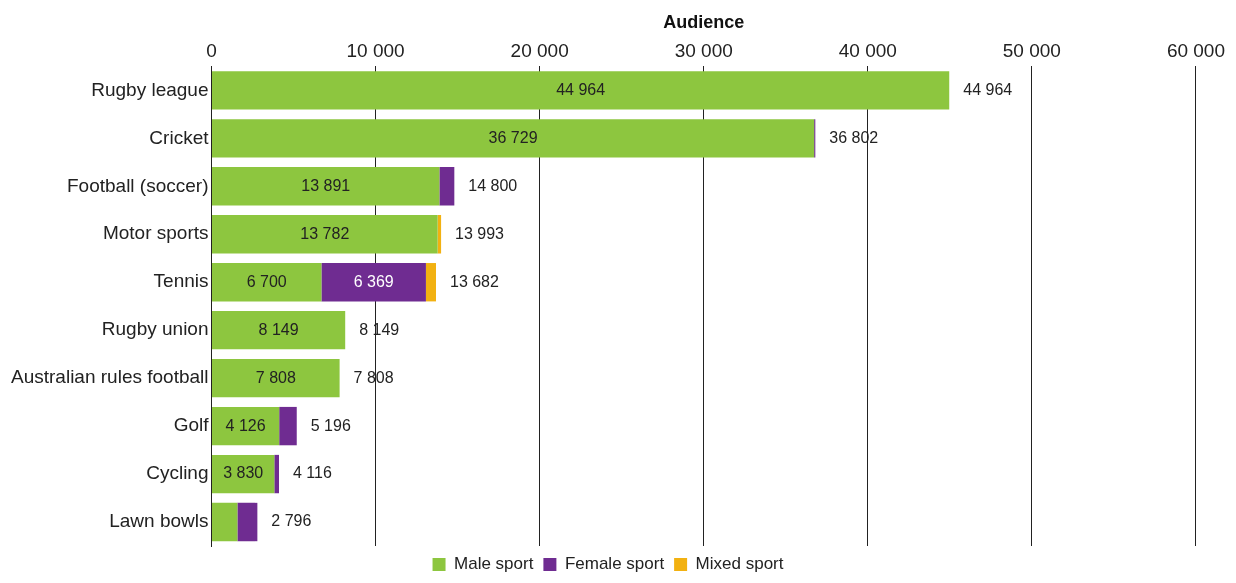  What do you see at coordinates (867, 51) in the screenshot?
I see `x-tick-label: 40 000` at bounding box center [867, 51].